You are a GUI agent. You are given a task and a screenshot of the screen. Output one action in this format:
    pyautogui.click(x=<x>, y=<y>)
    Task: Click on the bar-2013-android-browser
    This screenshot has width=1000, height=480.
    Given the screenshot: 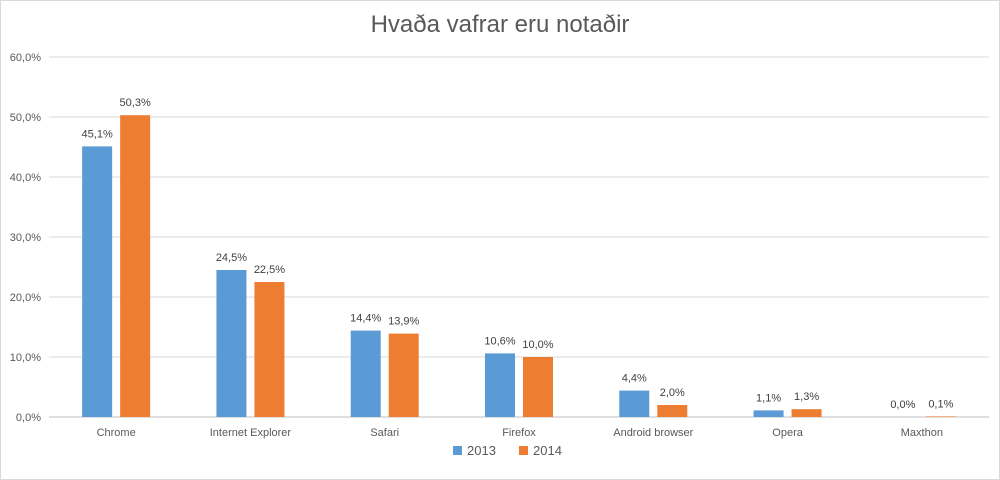 What is the action you would take?
    pyautogui.click(x=634, y=403)
    